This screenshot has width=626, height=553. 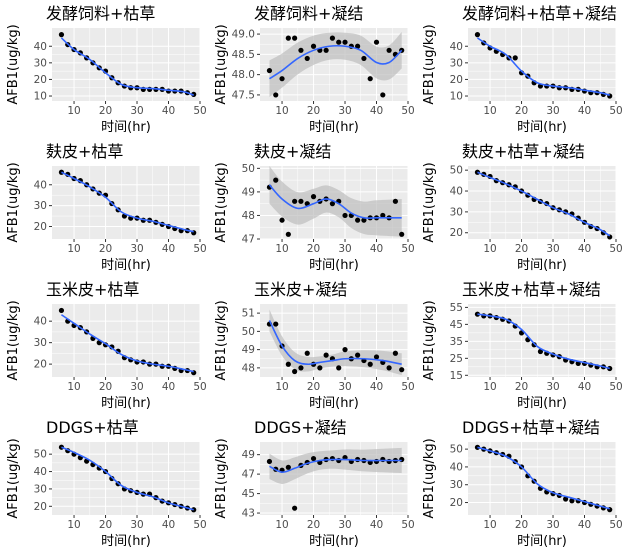 I want to click on y-tick-label: 49.0, so click(x=243, y=35).